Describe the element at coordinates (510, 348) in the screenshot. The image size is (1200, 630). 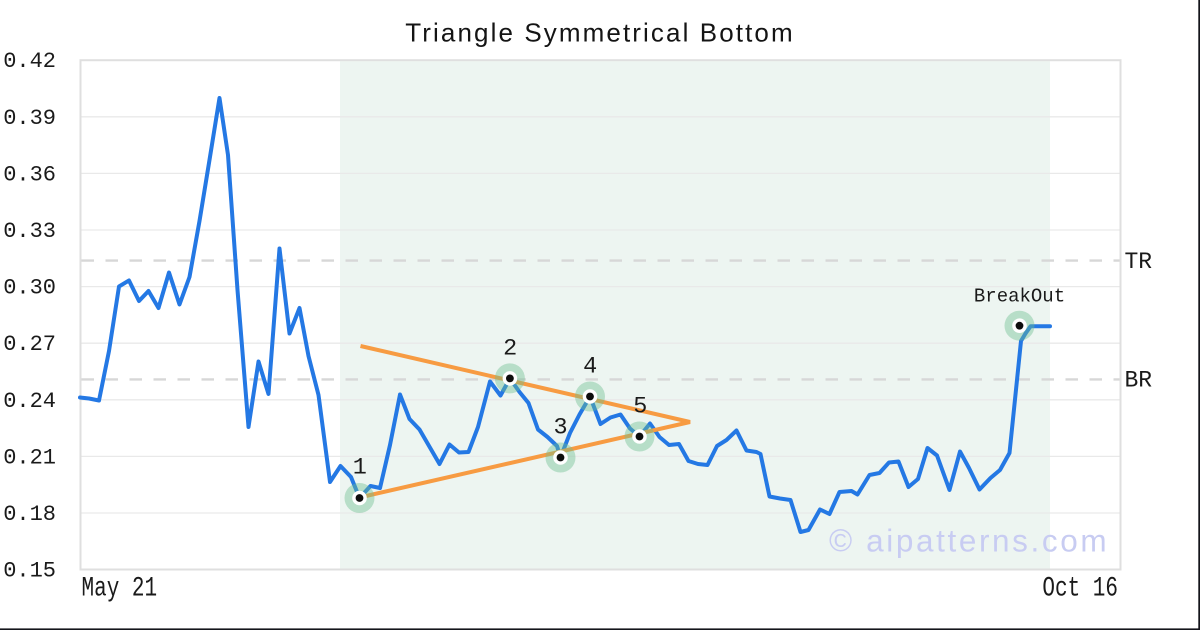
I see `svg-text: 2` at that location.